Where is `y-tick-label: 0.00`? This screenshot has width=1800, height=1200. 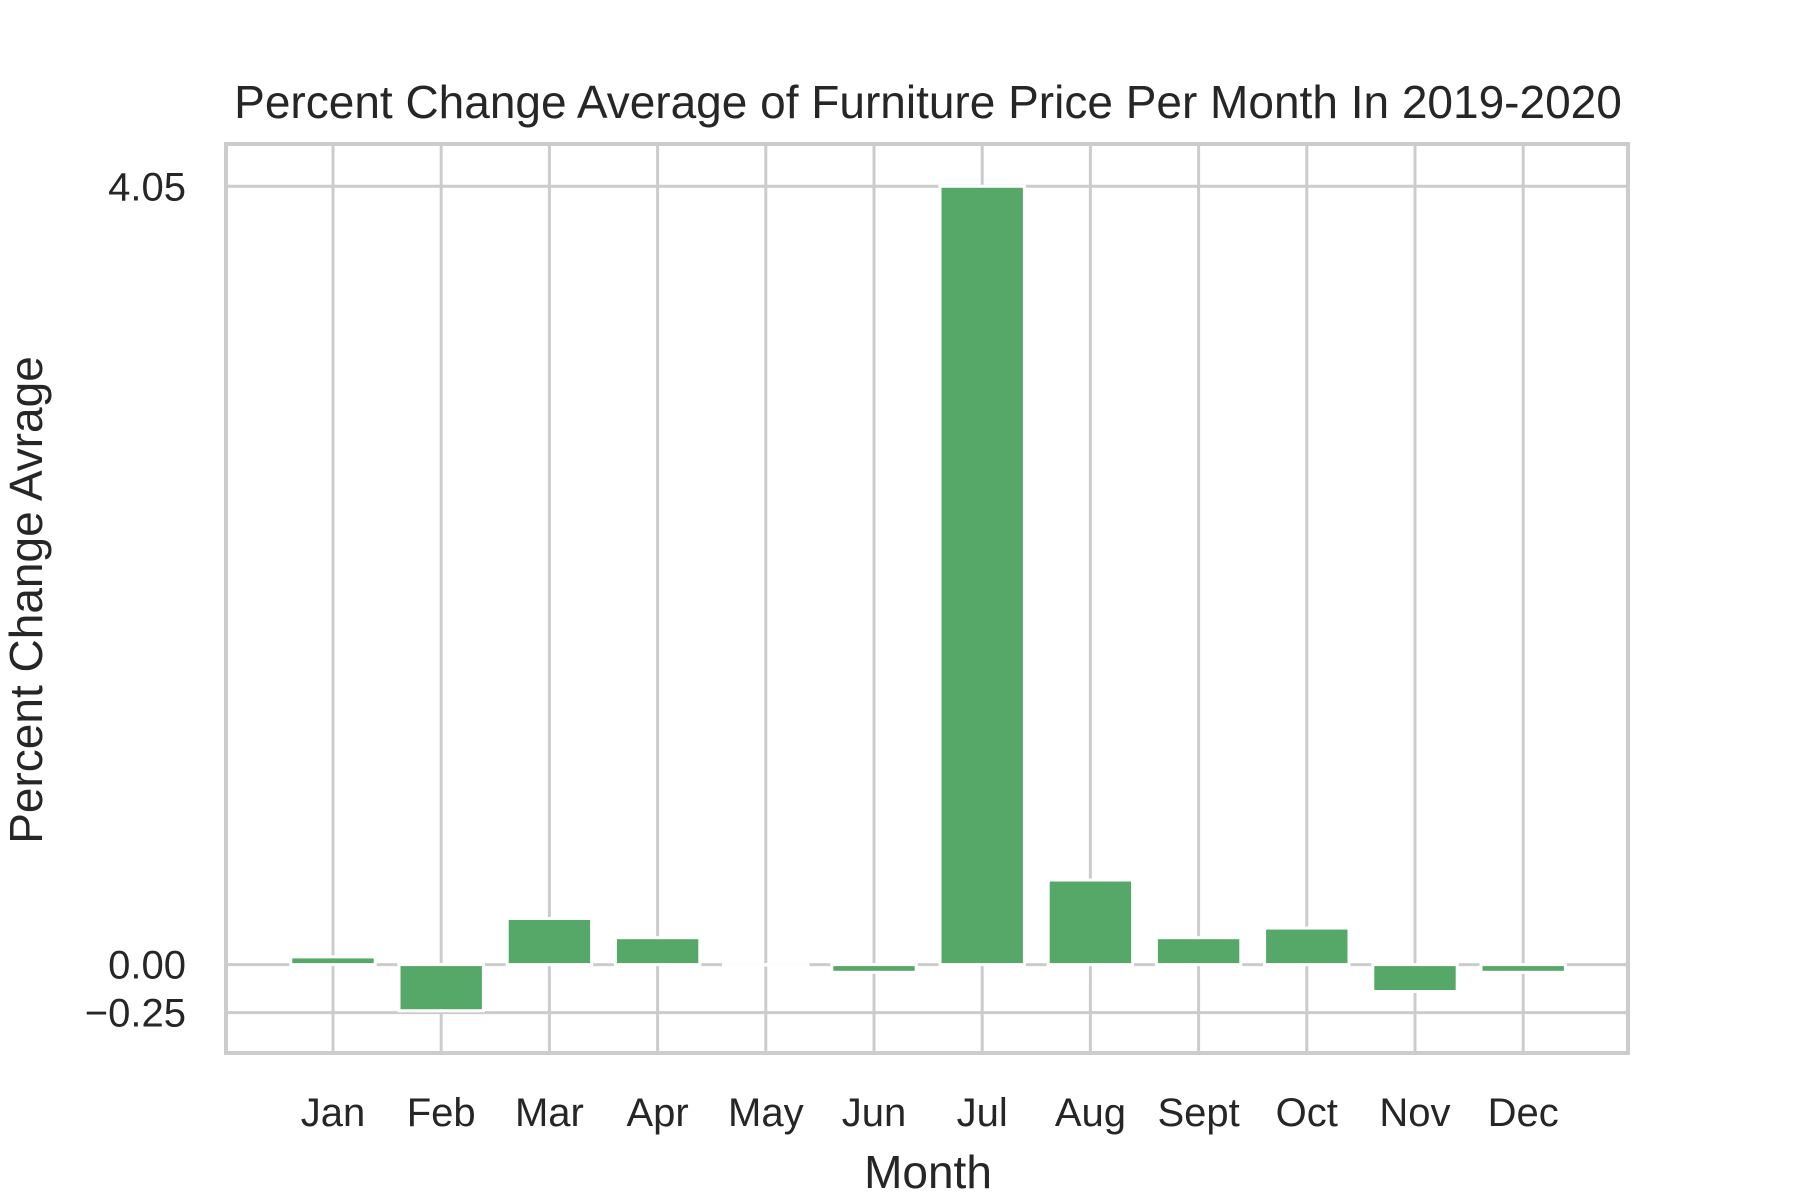 y-tick-label: 0.00 is located at coordinates (147, 966).